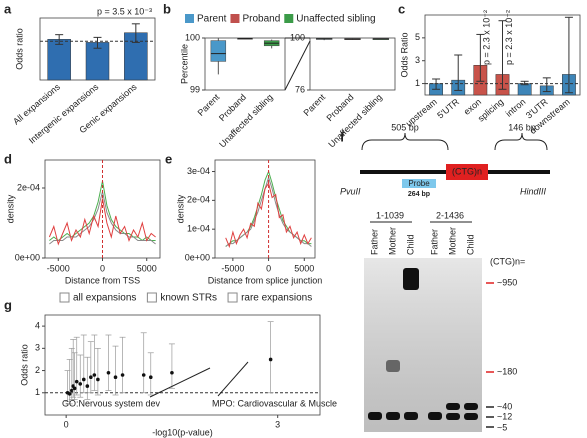 This screenshot has width=587, height=438. What do you see at coordinates (417, 37) in the screenshot?
I see `y-tick-label: 5` at bounding box center [417, 37].